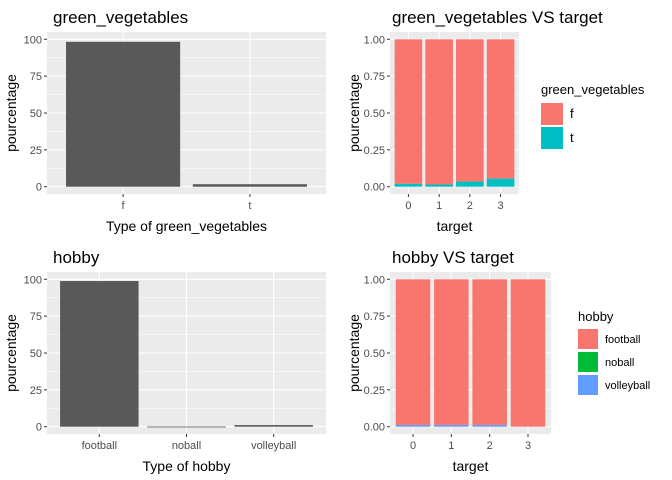 This screenshot has height=480, width=672. What do you see at coordinates (273, 446) in the screenshot?
I see `x-tick-label: volleyball` at bounding box center [273, 446].